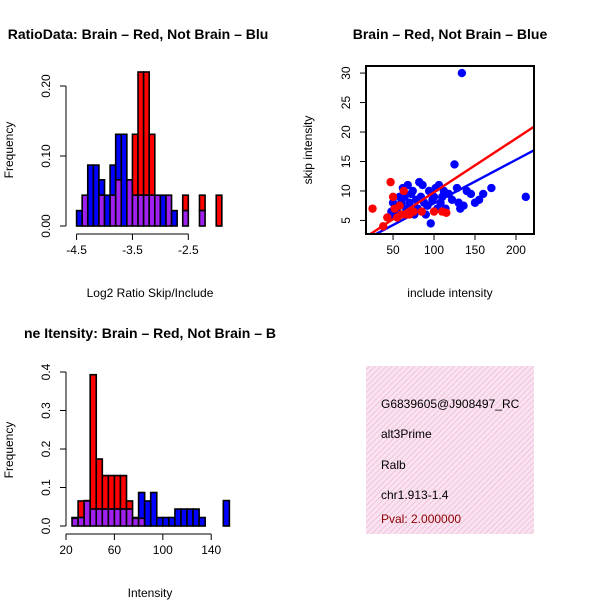 The width and height of the screenshot is (600, 600). I want to click on info-event-type: alt3Prime, so click(406, 434).